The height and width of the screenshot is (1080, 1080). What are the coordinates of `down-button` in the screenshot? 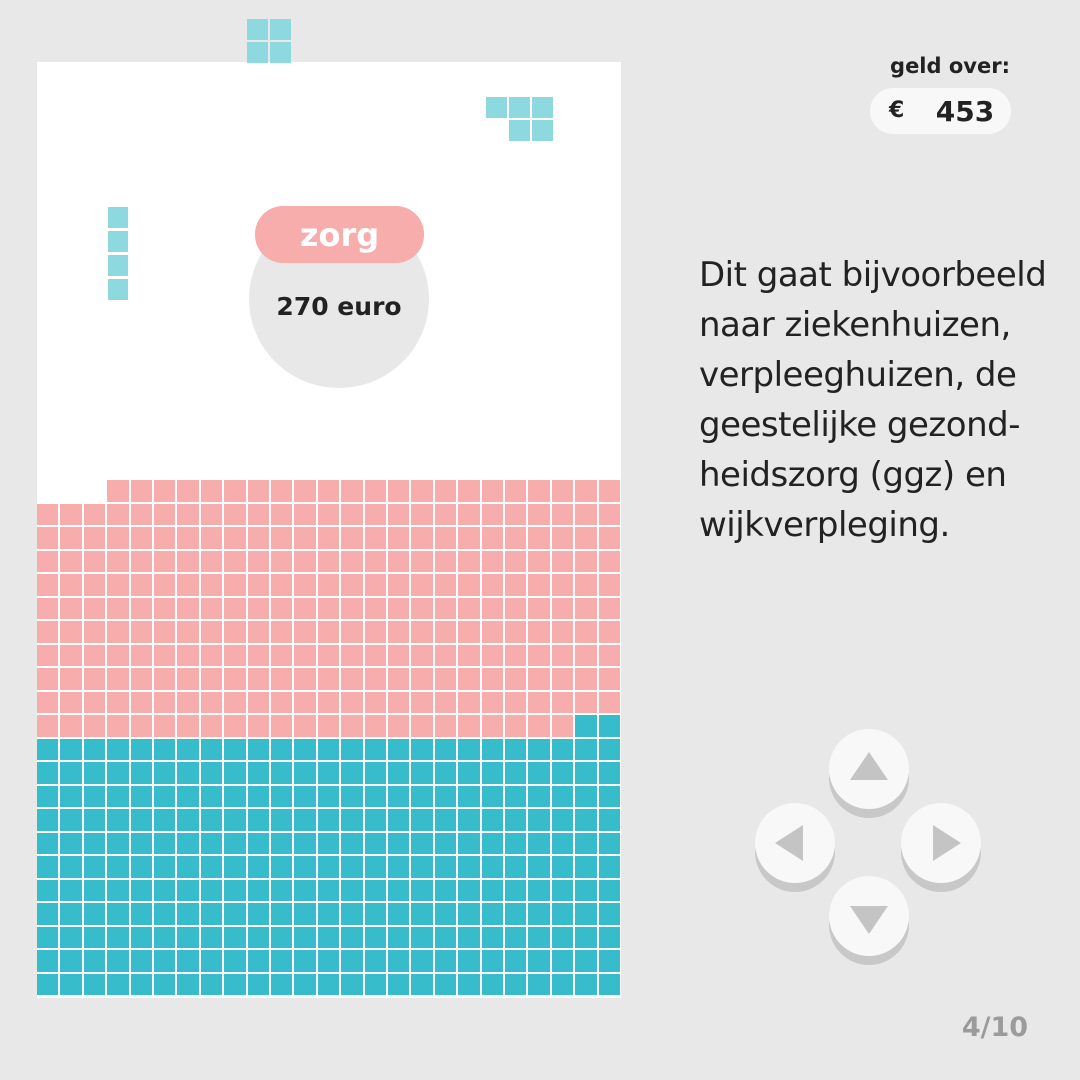 It's located at (869, 916).